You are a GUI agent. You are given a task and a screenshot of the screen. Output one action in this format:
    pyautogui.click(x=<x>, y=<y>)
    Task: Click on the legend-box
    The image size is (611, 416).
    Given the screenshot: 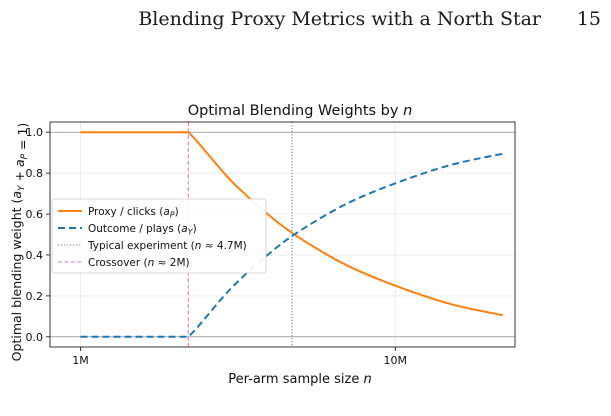 What is the action you would take?
    pyautogui.click(x=159, y=236)
    